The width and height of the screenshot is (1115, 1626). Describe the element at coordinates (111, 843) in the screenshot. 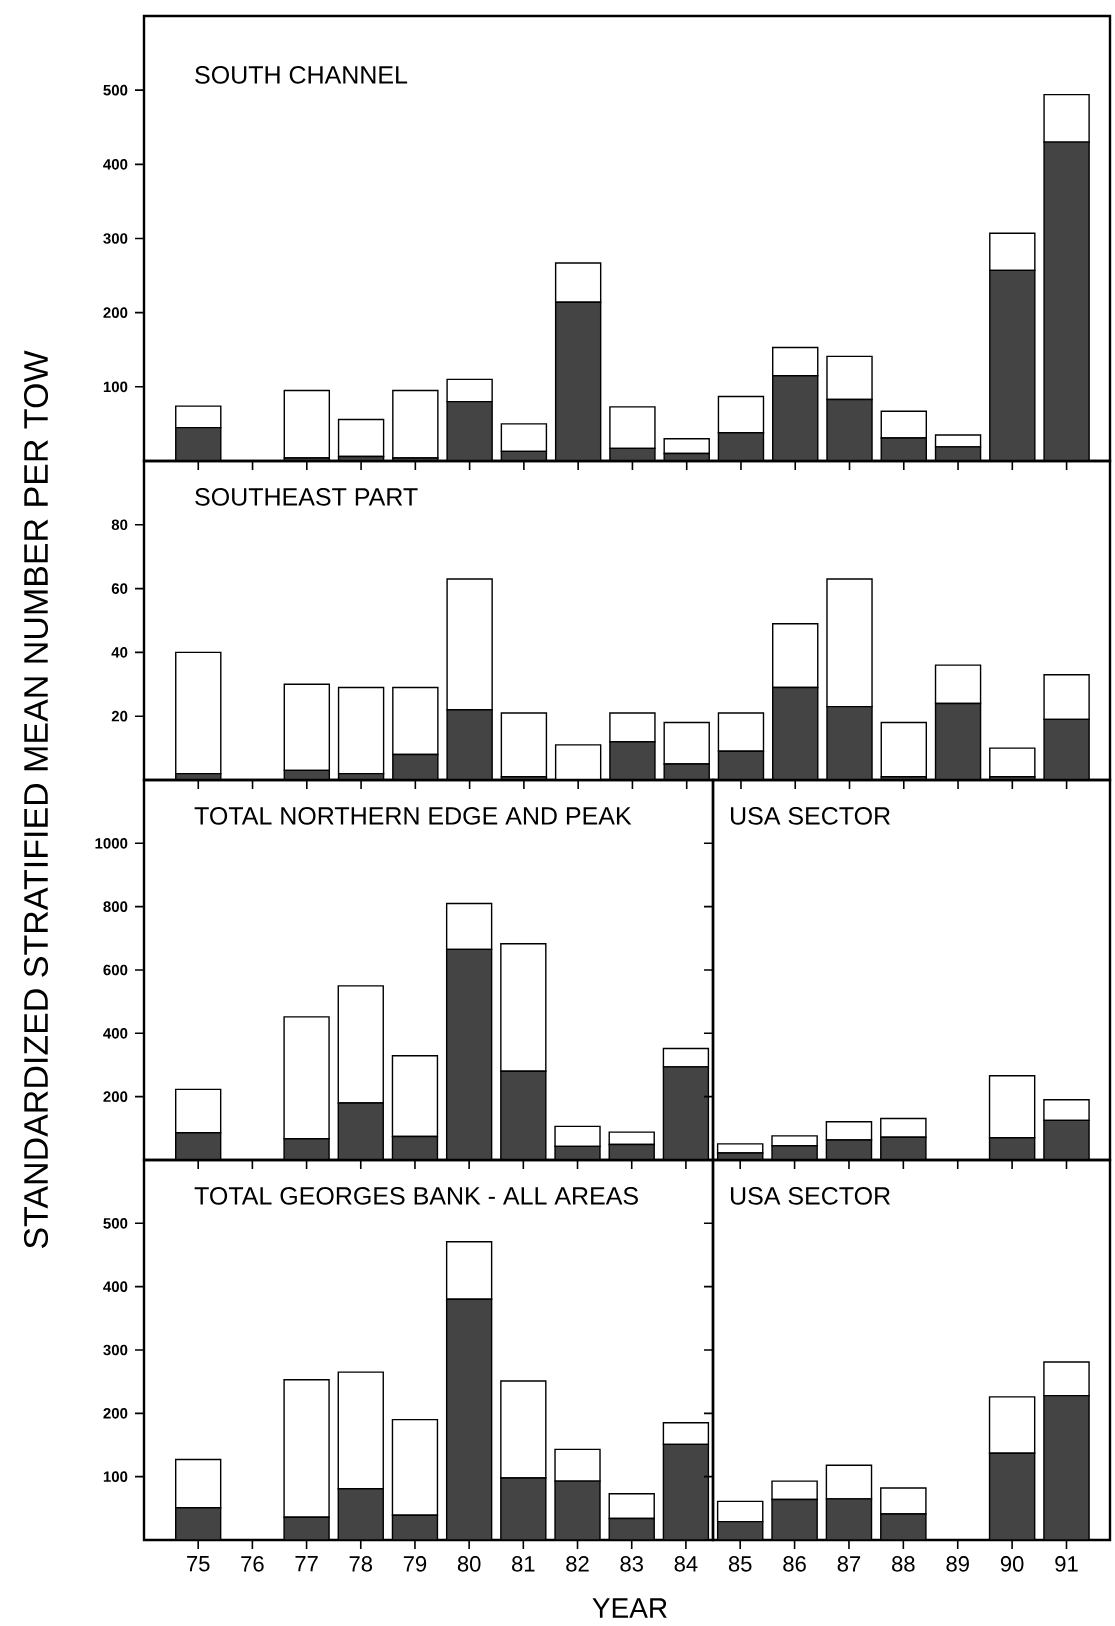

I see `y-tick-label: 1000` at that location.